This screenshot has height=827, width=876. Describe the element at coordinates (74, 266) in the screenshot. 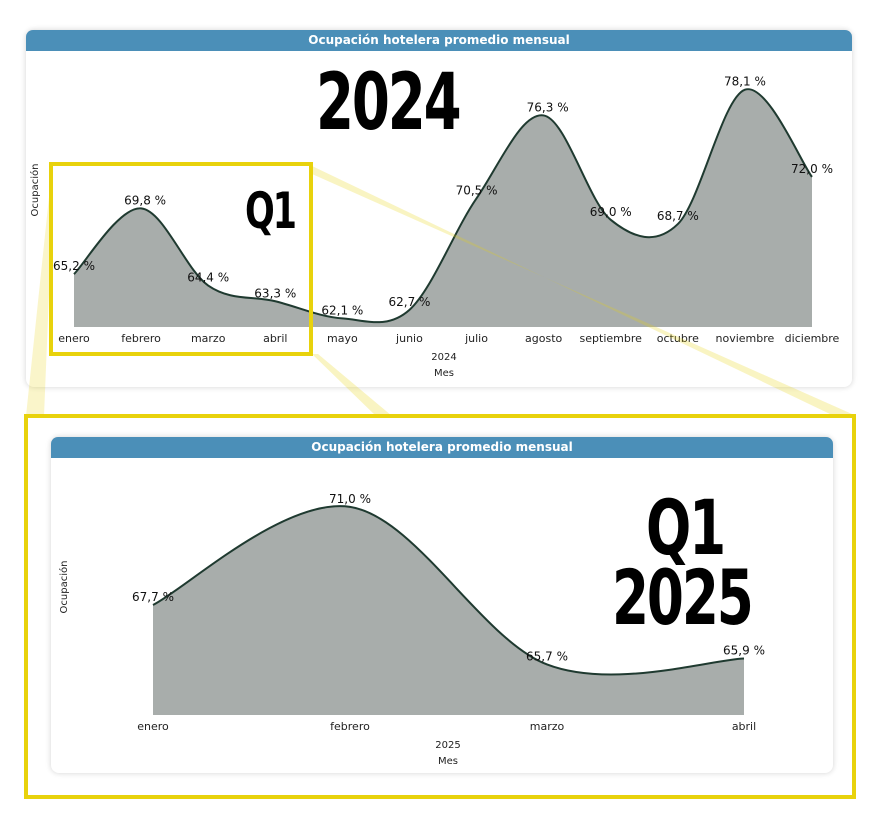

I see `data-label-2024: 65,2 %` at that location.